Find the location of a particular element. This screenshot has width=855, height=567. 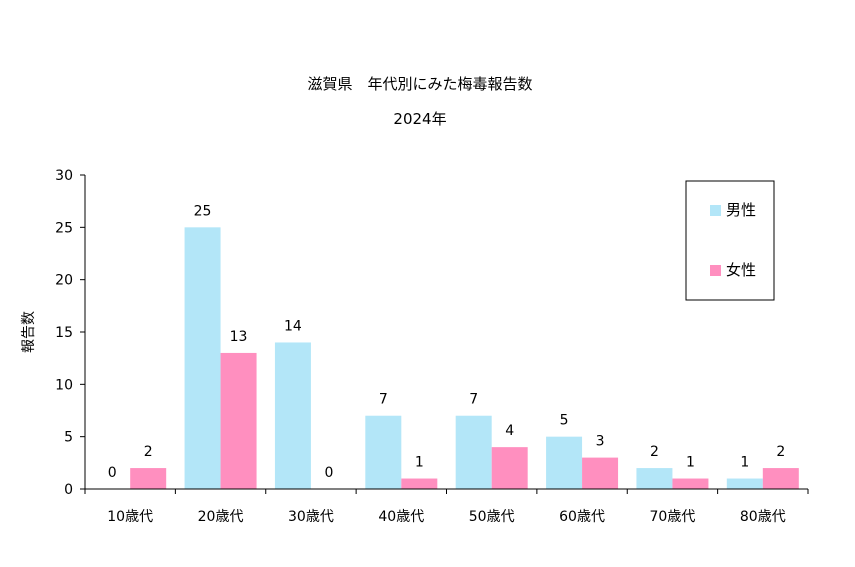

y-tick-label-2: 10 is located at coordinates (64, 385).